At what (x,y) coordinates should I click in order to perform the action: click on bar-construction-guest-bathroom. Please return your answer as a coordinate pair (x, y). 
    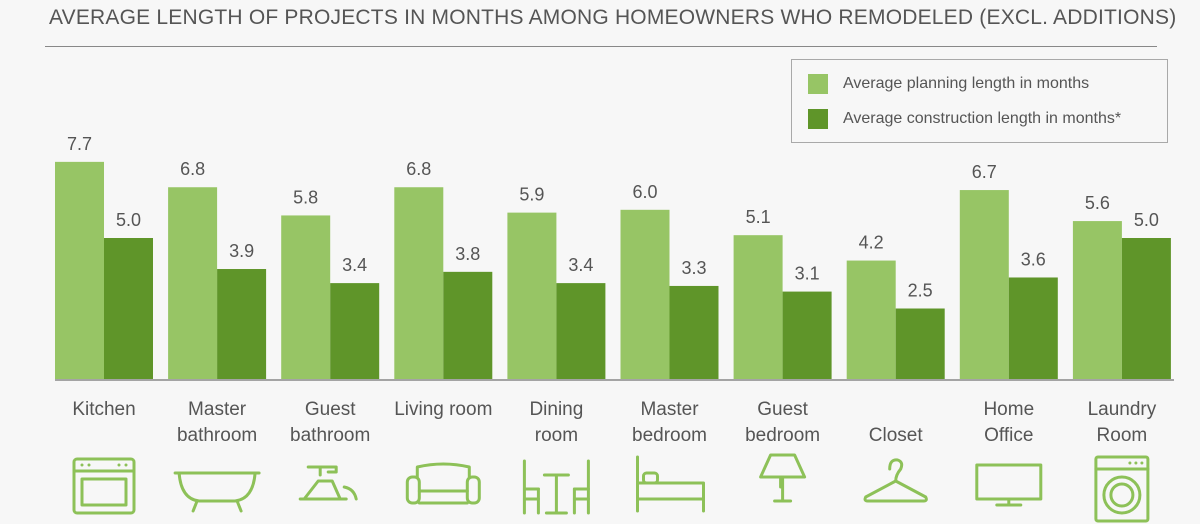
    Looking at the image, I should click on (355, 331).